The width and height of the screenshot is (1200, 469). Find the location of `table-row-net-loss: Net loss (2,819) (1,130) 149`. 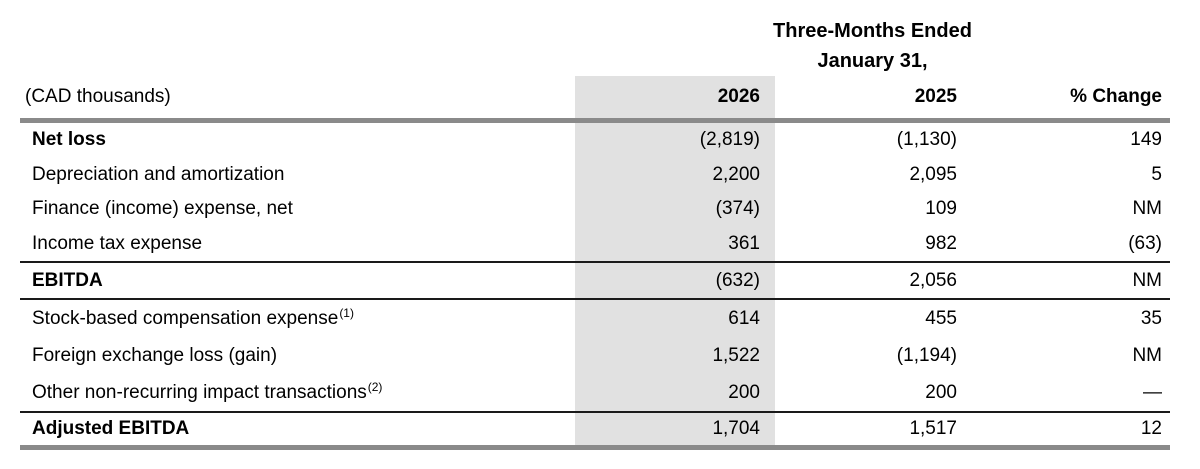

table-row-net-loss: Net loss (2,819) (1,130) 149 is located at coordinates (595, 140).